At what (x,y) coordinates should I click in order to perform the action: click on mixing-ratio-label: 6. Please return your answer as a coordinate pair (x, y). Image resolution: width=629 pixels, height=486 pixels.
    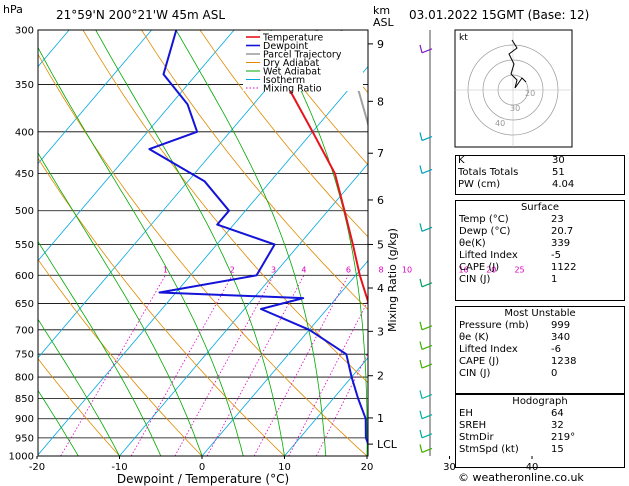
    Looking at the image, I should click on (348, 269).